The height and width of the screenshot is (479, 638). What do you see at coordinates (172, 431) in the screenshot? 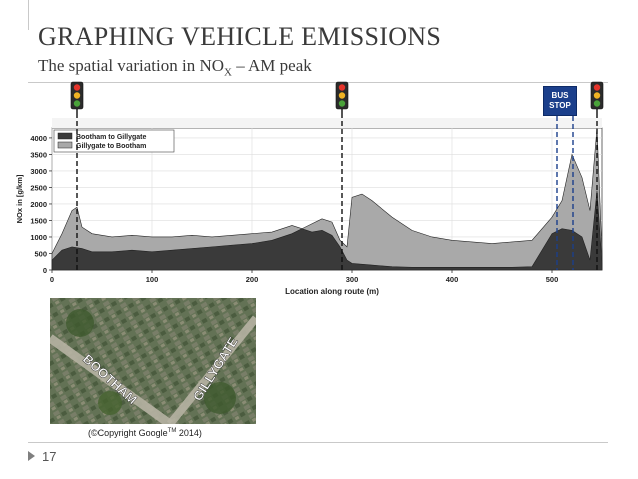
I see `copyright-sup: TM` at bounding box center [172, 431].